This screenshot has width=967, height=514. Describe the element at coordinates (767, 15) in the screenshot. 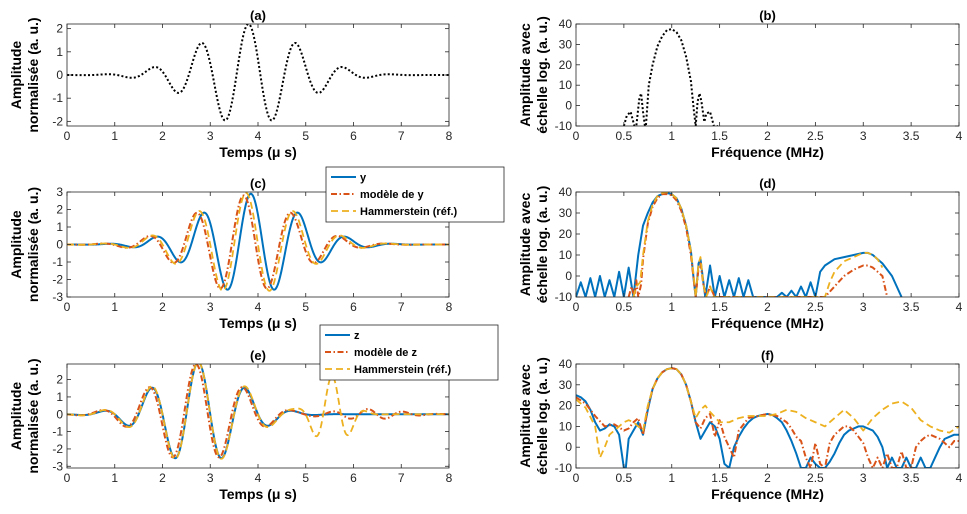

I see `panel-title: (b)` at that location.